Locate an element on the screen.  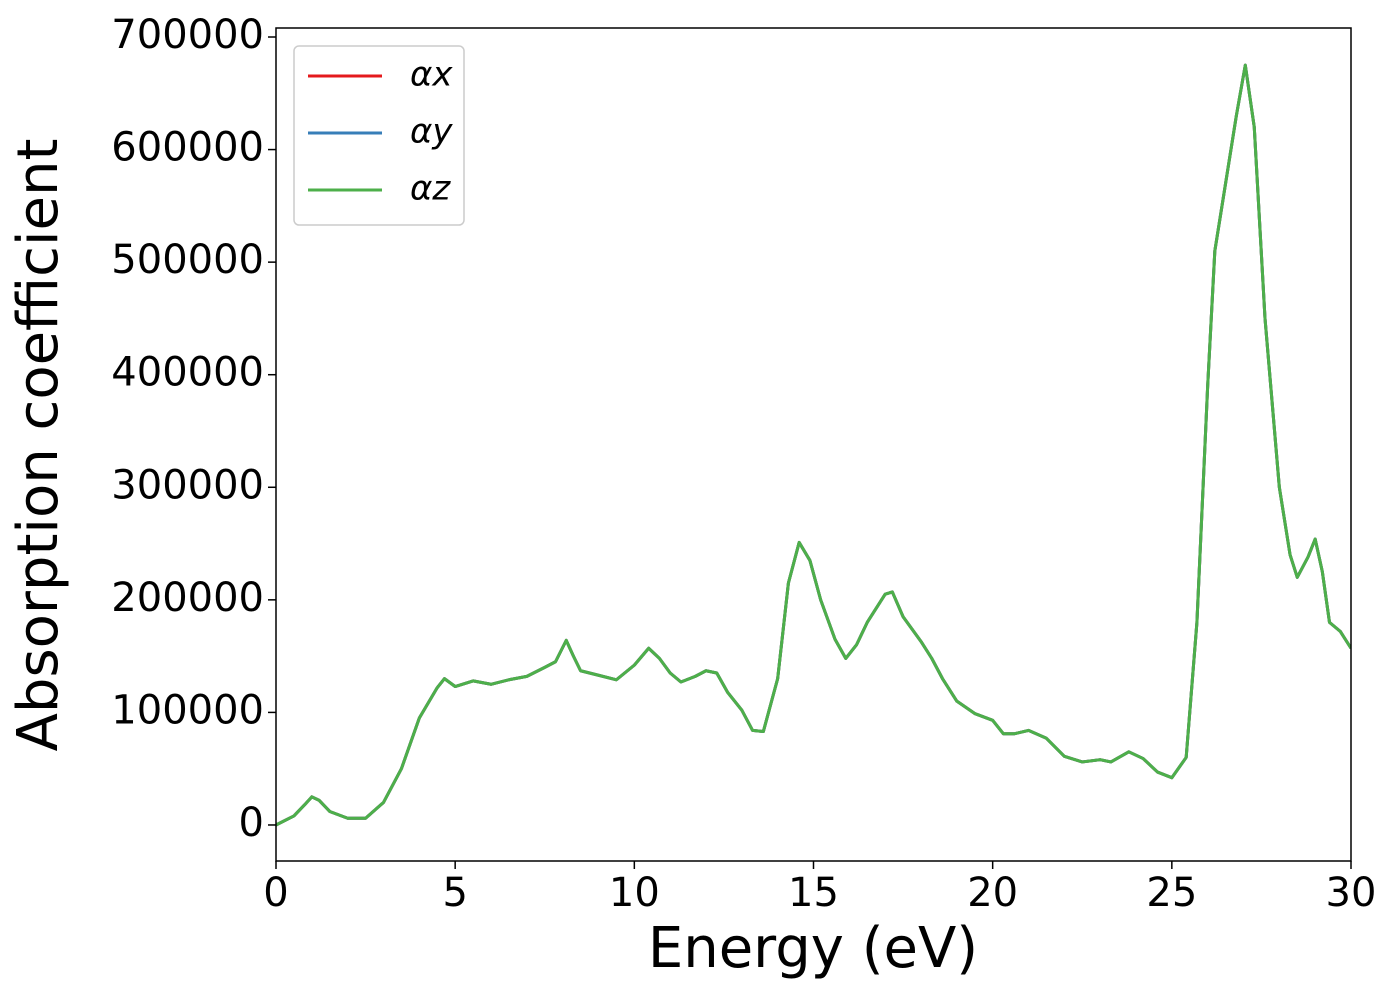
y-tick-label: 200000 is located at coordinates (187, 598).